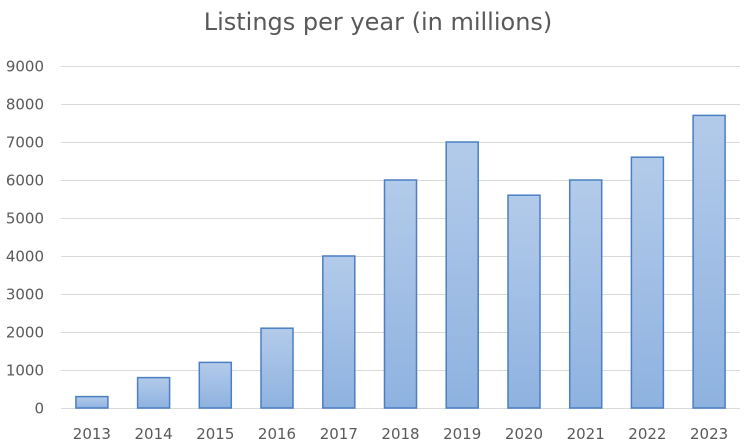 The height and width of the screenshot is (446, 752). What do you see at coordinates (25, 371) in the screenshot?
I see `y-tick-label-1000: 1000` at bounding box center [25, 371].